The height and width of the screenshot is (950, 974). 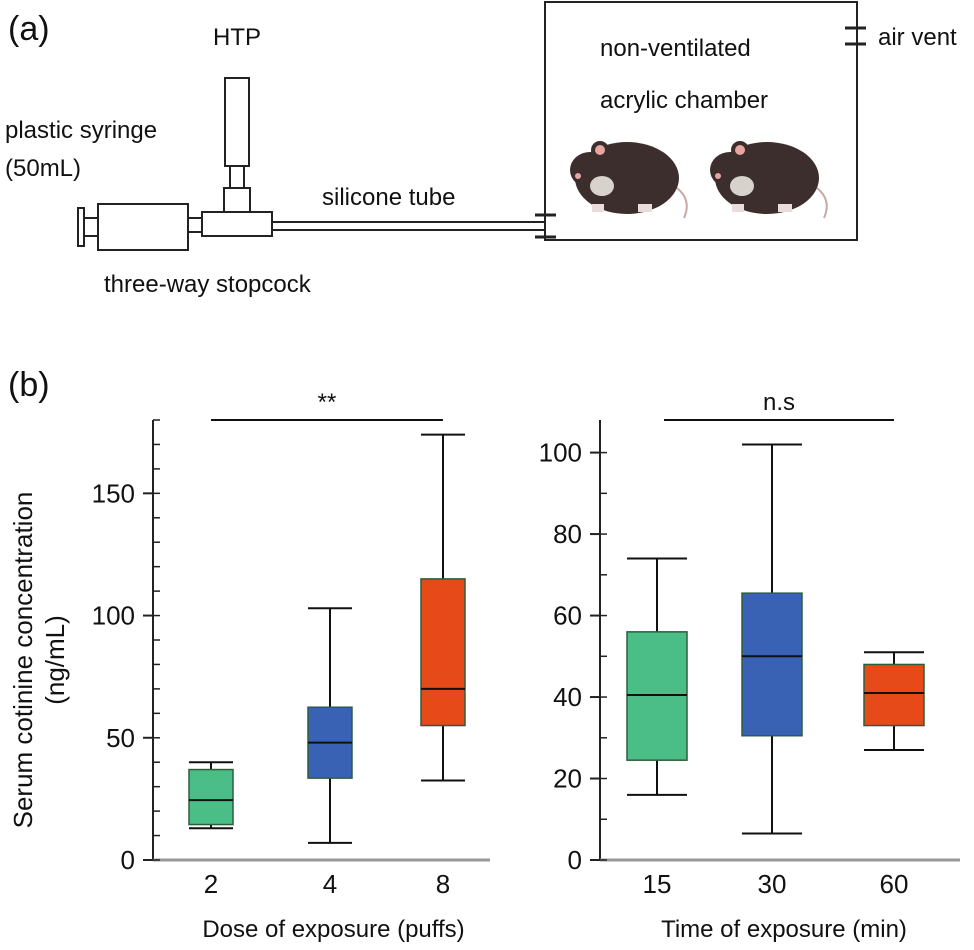 What do you see at coordinates (894, 884) in the screenshot?
I see `x-tick-label: 60` at bounding box center [894, 884].